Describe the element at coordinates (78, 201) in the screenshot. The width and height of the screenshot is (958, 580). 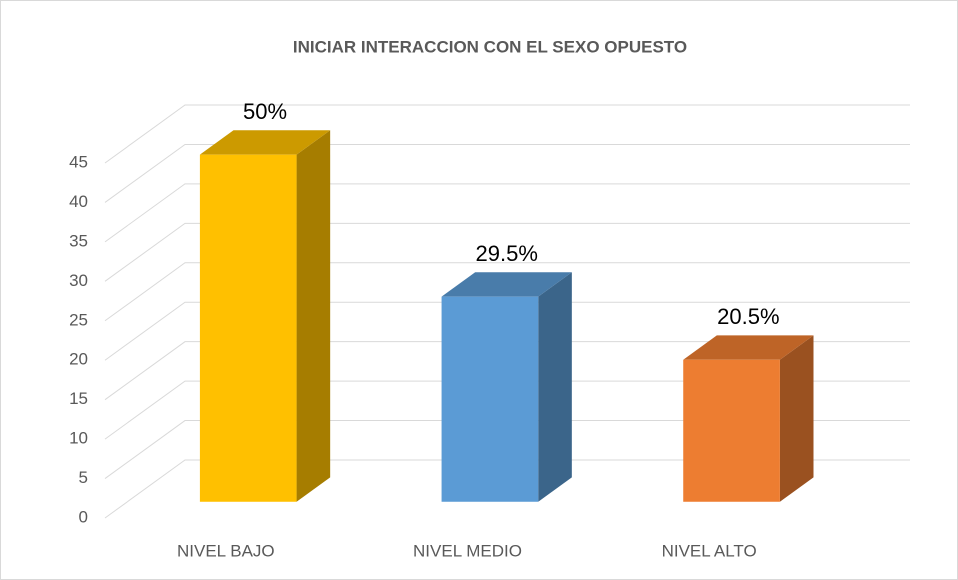
I see `y-tick-label: 40` at that location.